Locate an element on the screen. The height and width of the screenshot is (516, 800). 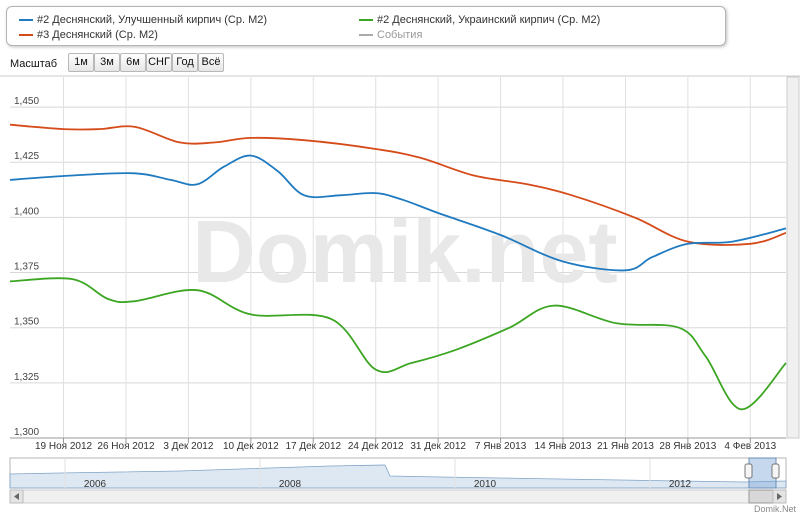
navigator-year-label: 2010 is located at coordinates (485, 484).